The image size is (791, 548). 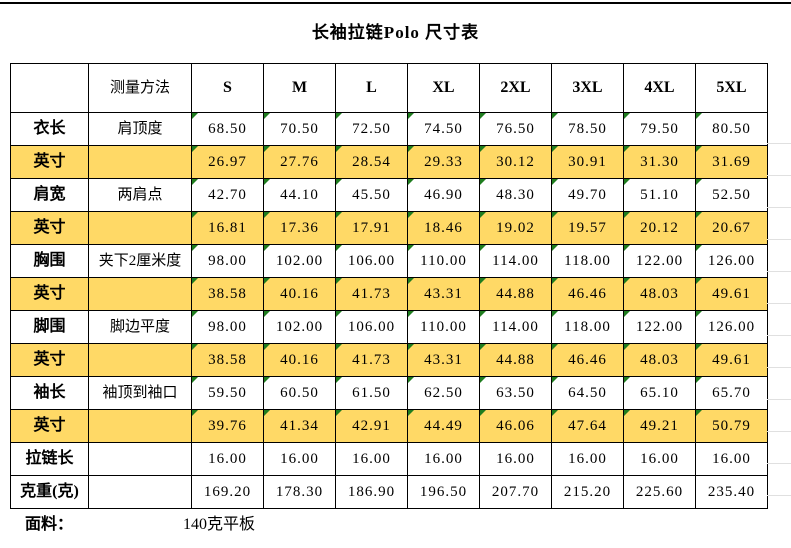 What do you see at coordinates (443, 228) in the screenshot?
I see `value-cell: 18.46` at bounding box center [443, 228].